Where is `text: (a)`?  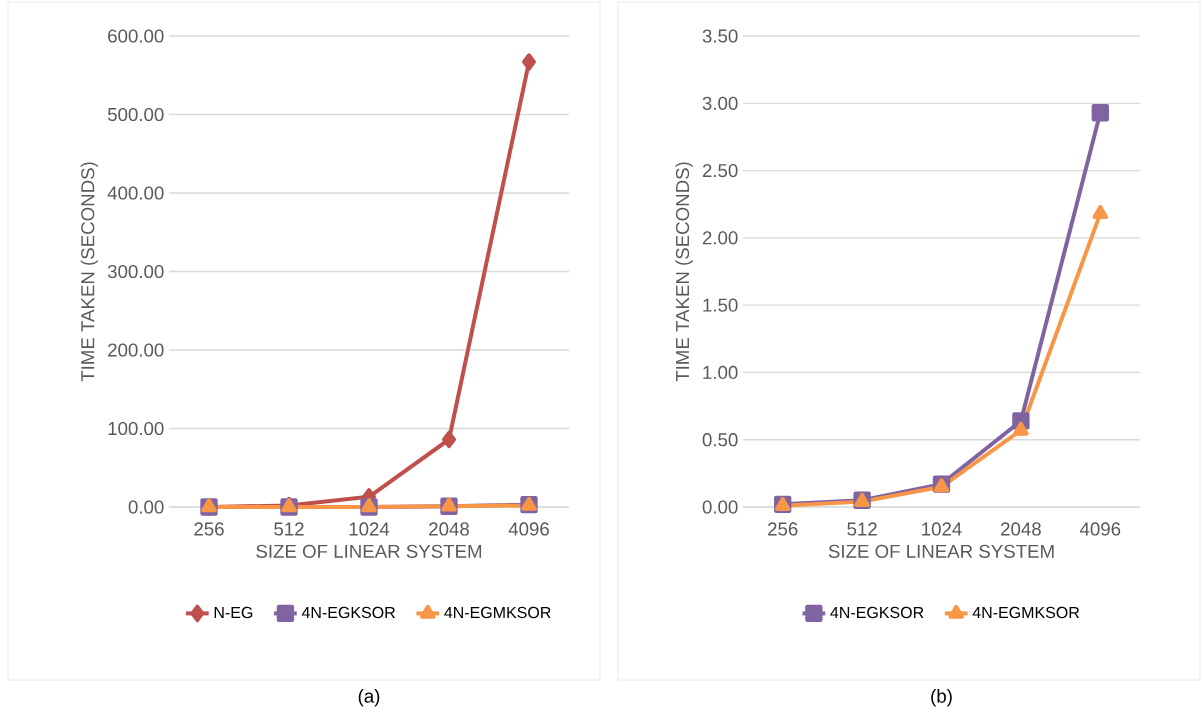 text: (a) is located at coordinates (369, 698).